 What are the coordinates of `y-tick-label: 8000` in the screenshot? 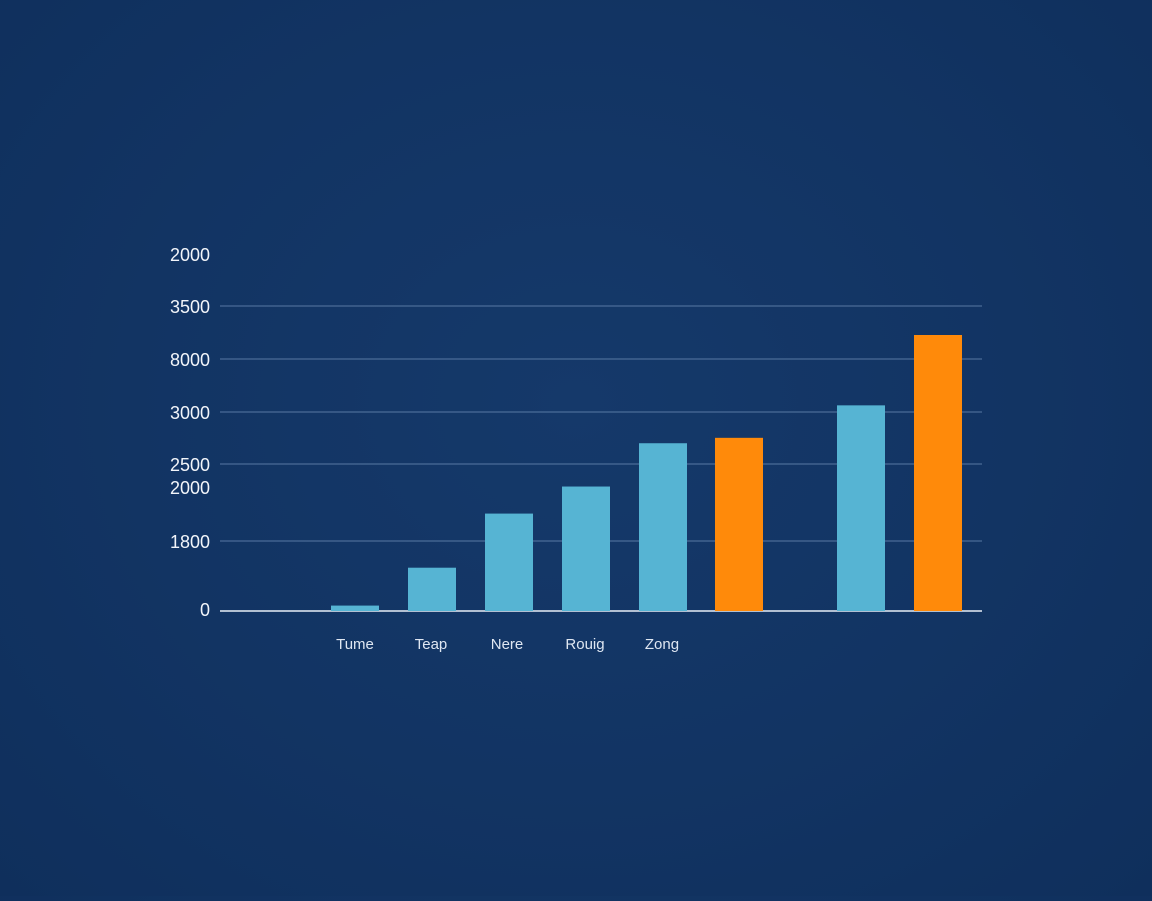 It's located at (190, 360).